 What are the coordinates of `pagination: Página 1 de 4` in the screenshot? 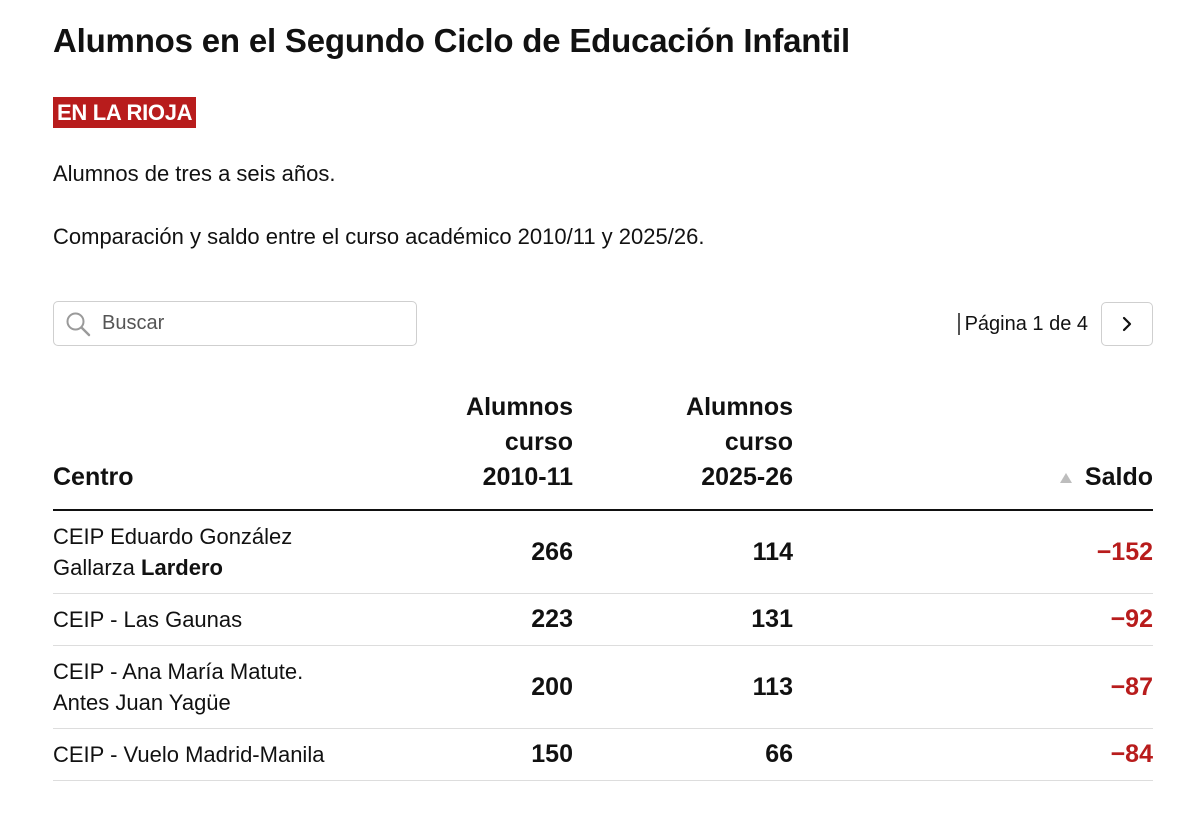 It's located at (1055, 323).